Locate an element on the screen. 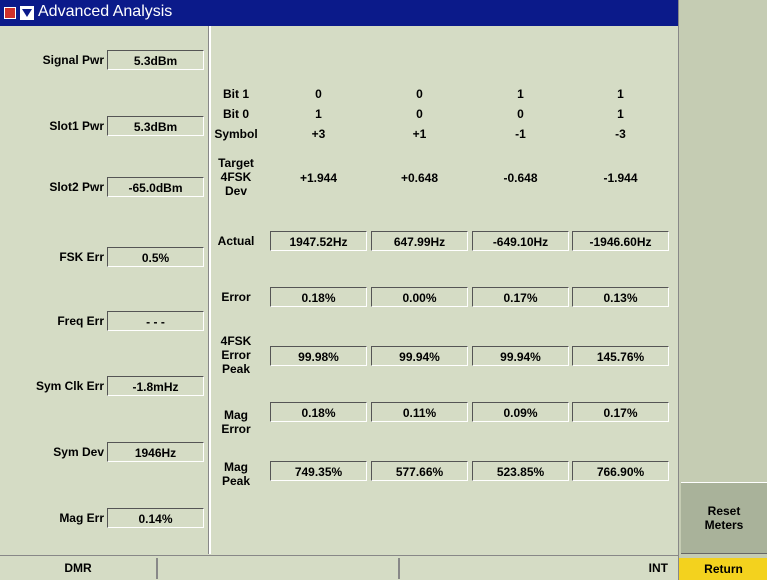 The image size is (767, 580). cell-value: 1947.52Hz is located at coordinates (318, 241).